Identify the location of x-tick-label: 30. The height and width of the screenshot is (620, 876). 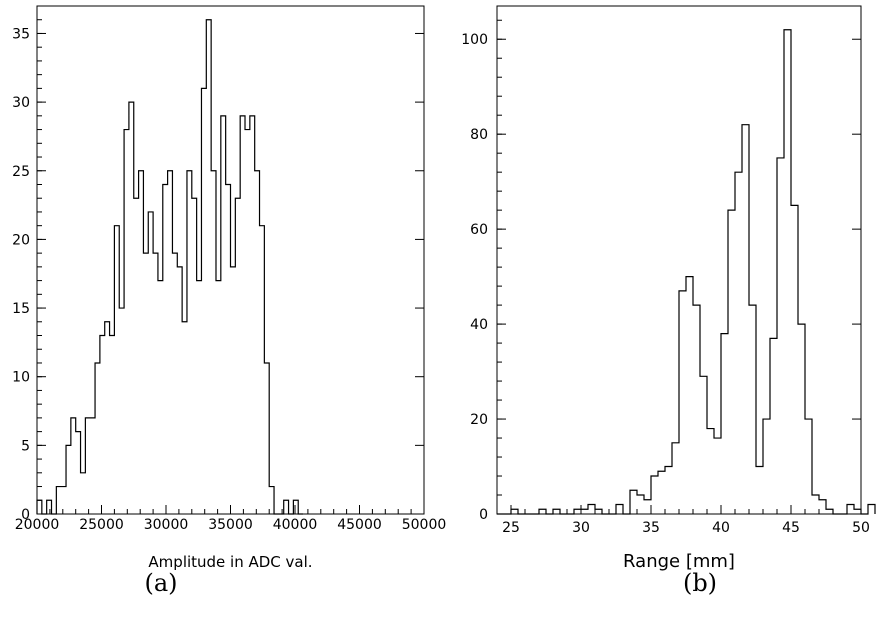
(581, 528).